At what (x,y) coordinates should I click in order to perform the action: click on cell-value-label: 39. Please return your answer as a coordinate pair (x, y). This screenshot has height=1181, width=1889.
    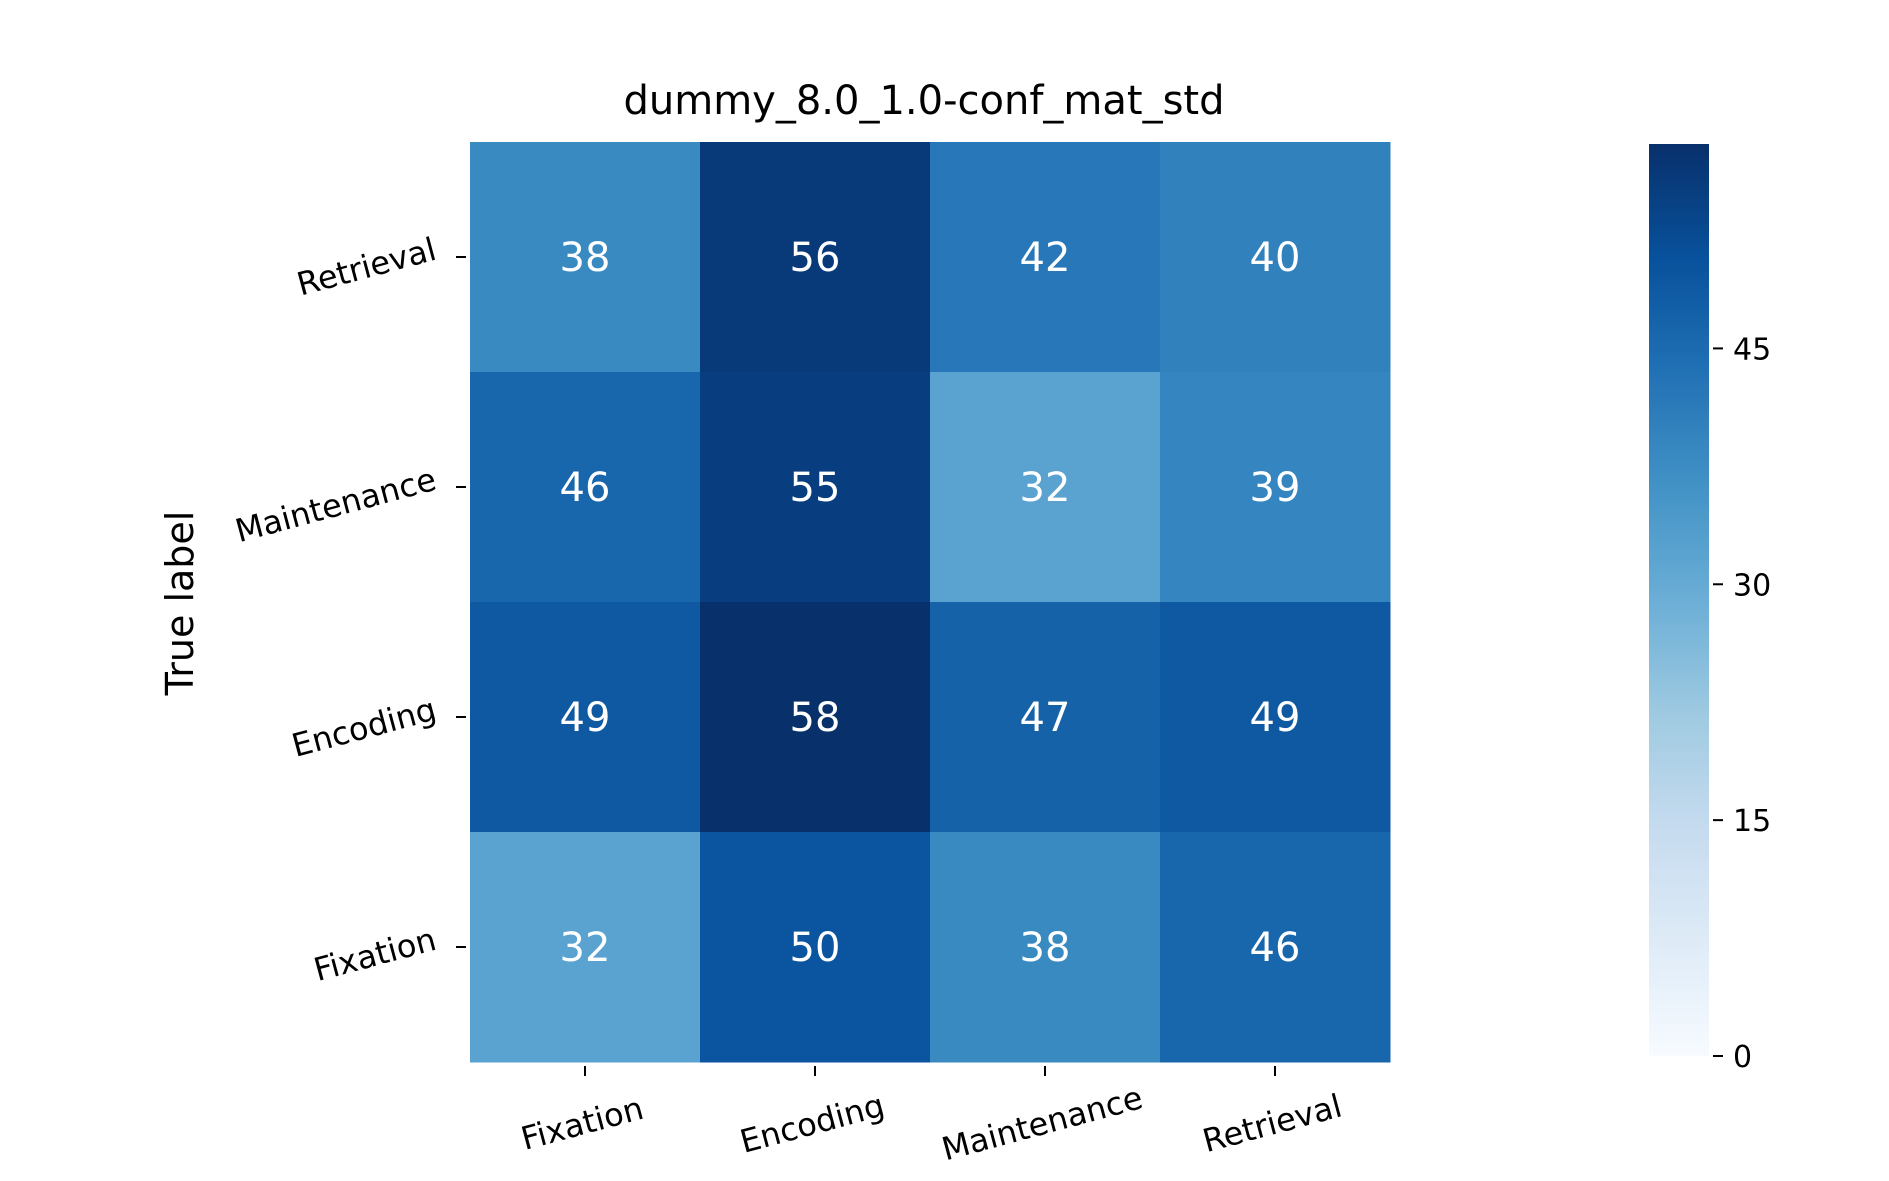
    Looking at the image, I should click on (1275, 488).